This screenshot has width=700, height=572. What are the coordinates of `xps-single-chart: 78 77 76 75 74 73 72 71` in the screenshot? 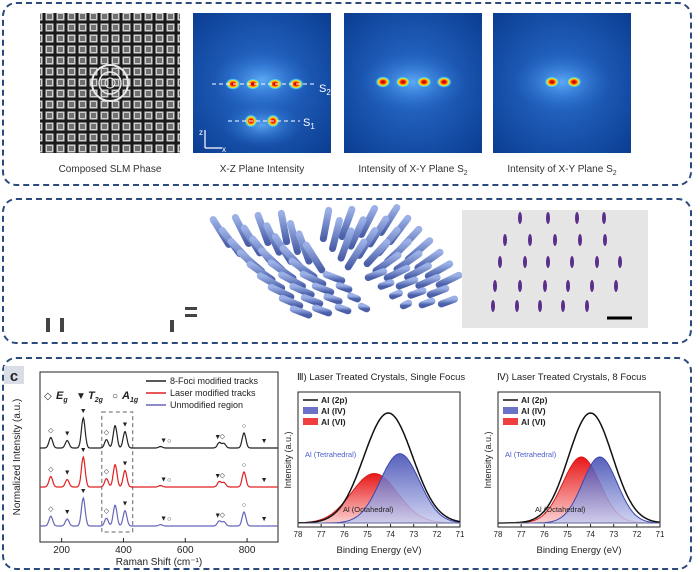 It's located at (379, 465).